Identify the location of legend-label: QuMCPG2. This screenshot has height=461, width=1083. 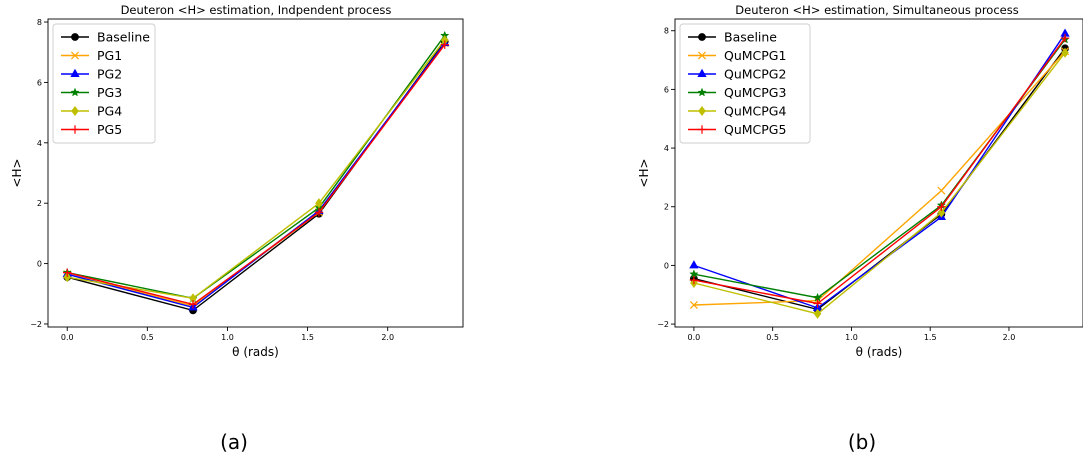
(755, 74).